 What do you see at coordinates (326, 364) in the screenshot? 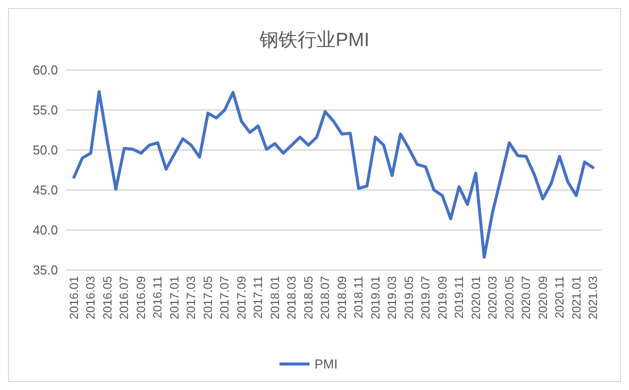
I see `legend-label: PMI` at bounding box center [326, 364].